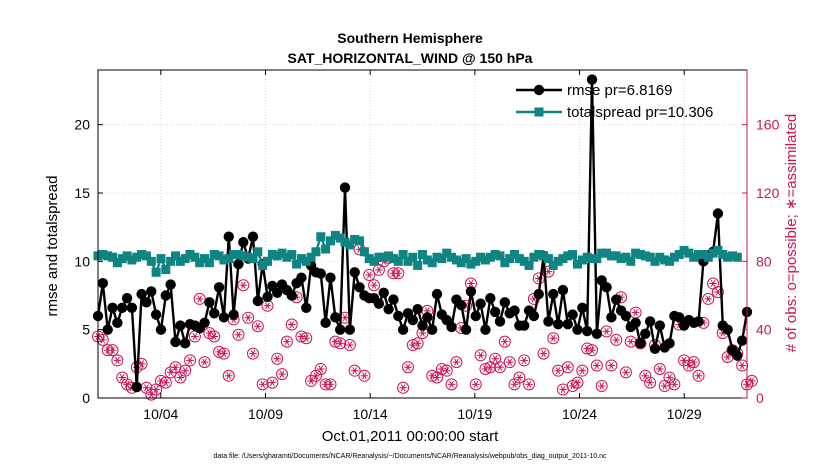 The height and width of the screenshot is (470, 830). What do you see at coordinates (684, 414) in the screenshot?
I see `x-tick-label: 10/29` at bounding box center [684, 414].